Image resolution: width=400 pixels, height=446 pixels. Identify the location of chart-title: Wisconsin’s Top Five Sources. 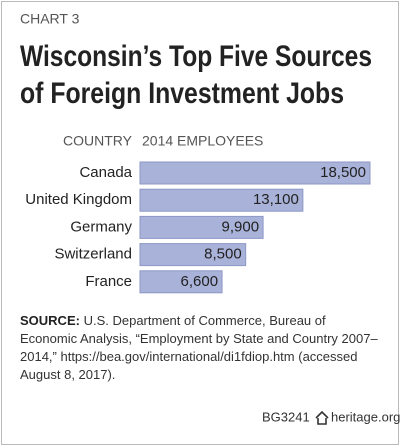
(196, 56).